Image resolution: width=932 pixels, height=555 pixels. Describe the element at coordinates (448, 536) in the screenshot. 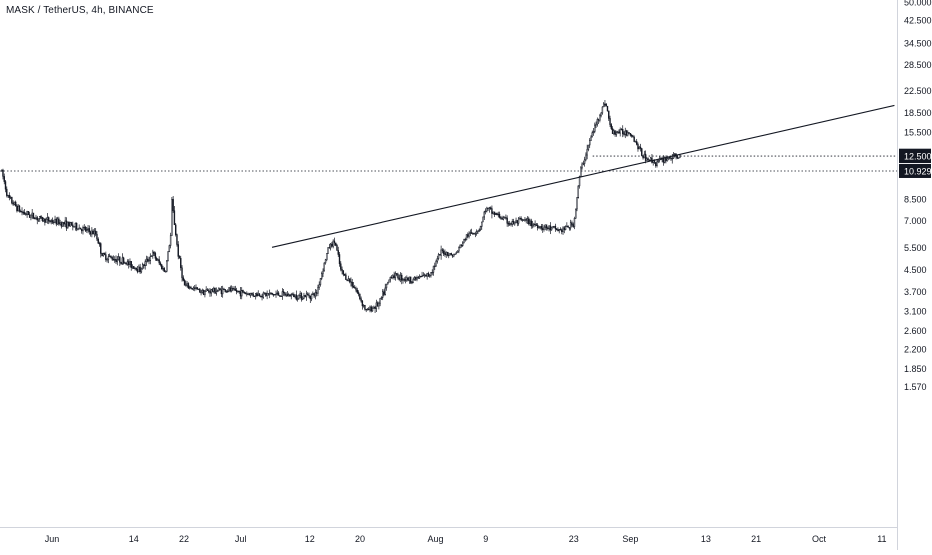

I see `time-axis: Jun 14 22 Jul 12 20 Aug 9 23 Sep 13 21 Oct 11` at that location.